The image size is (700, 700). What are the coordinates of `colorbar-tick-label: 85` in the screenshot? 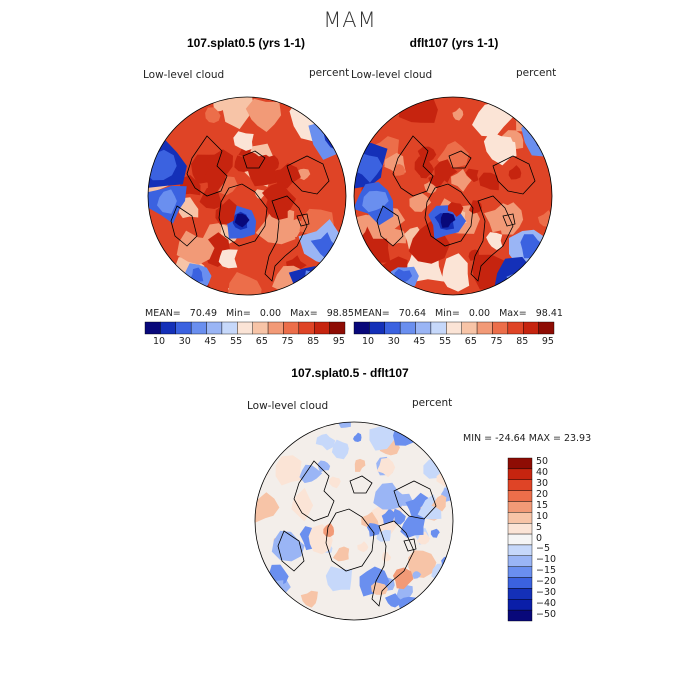 It's located at (522, 341).